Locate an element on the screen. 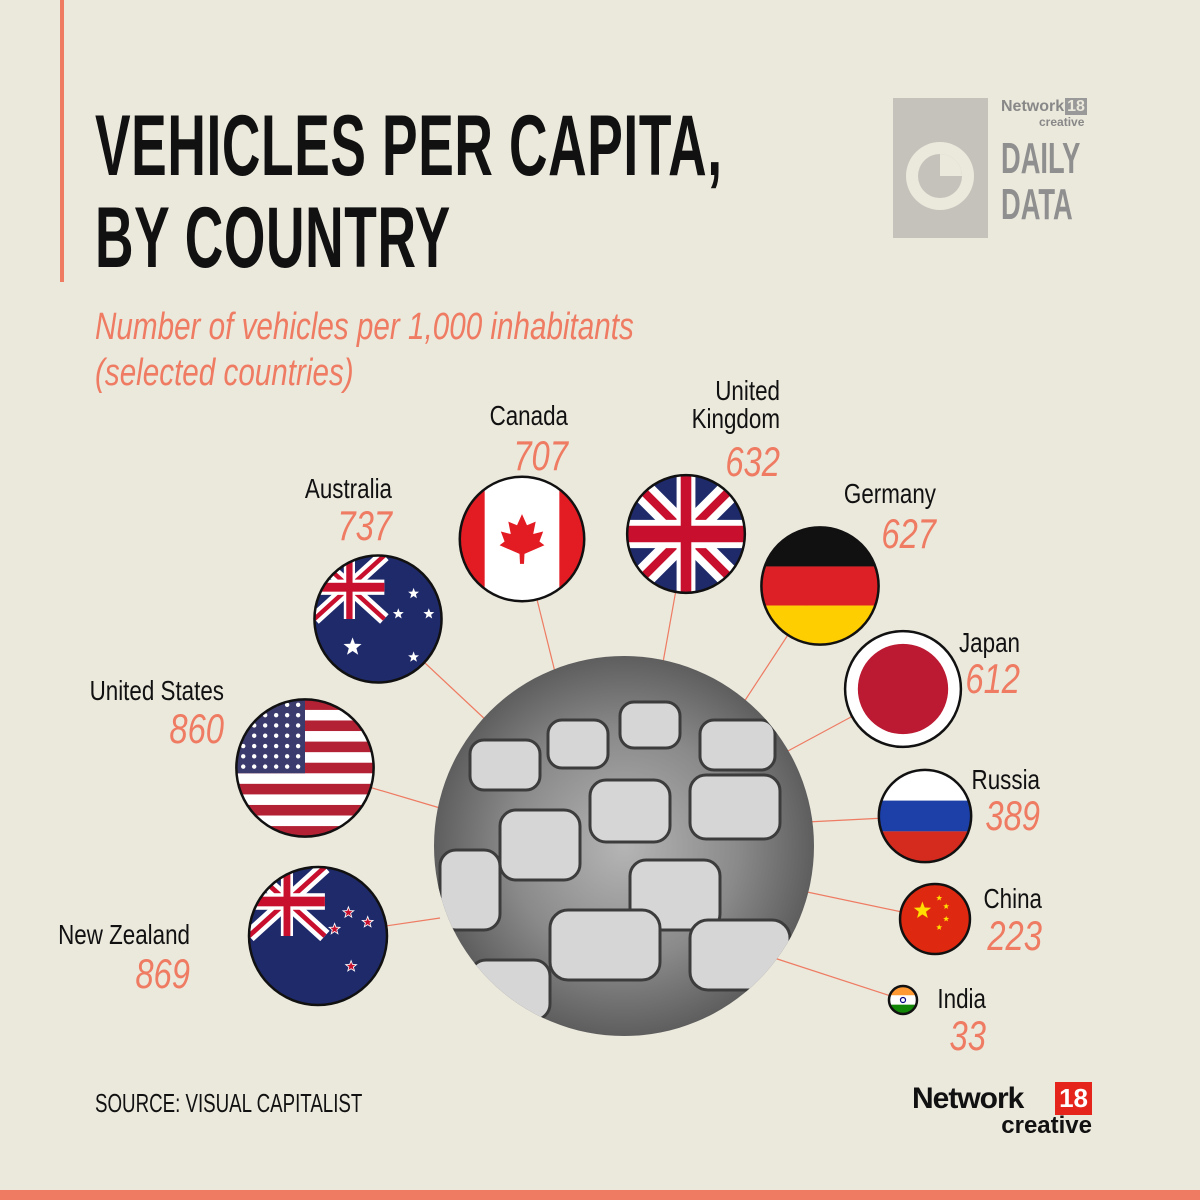 The width and height of the screenshot is (1200, 1200). country-name-label: India is located at coordinates (961, 999).